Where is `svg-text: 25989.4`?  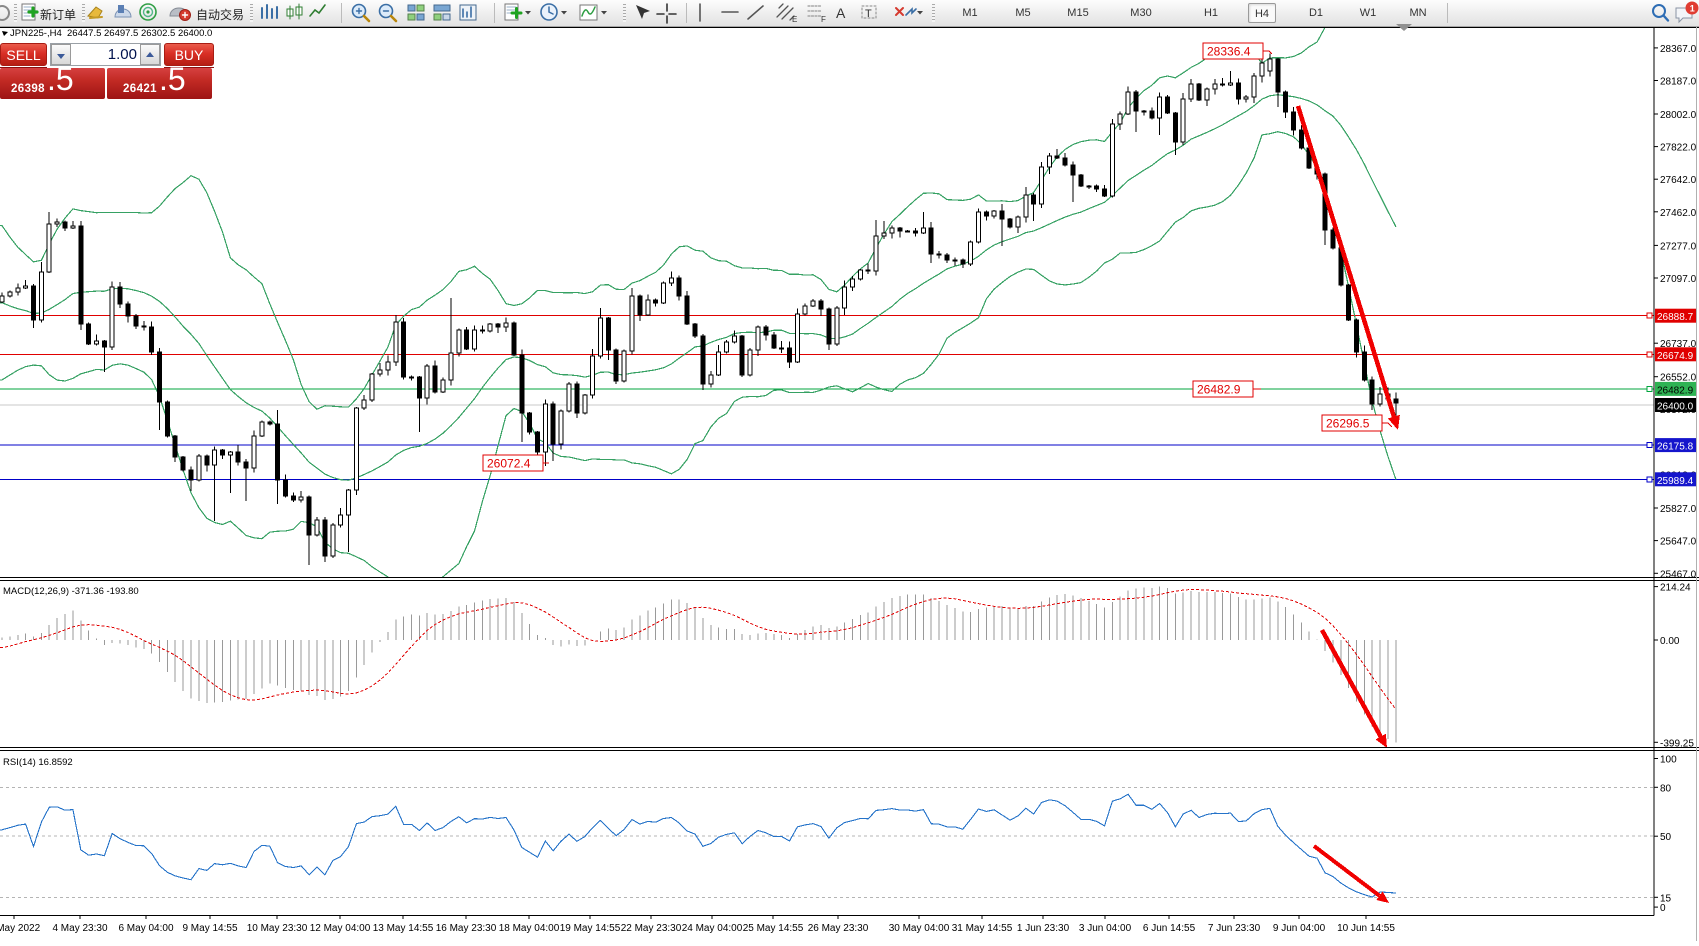
svg-text: 25989.4 is located at coordinates (1675, 481).